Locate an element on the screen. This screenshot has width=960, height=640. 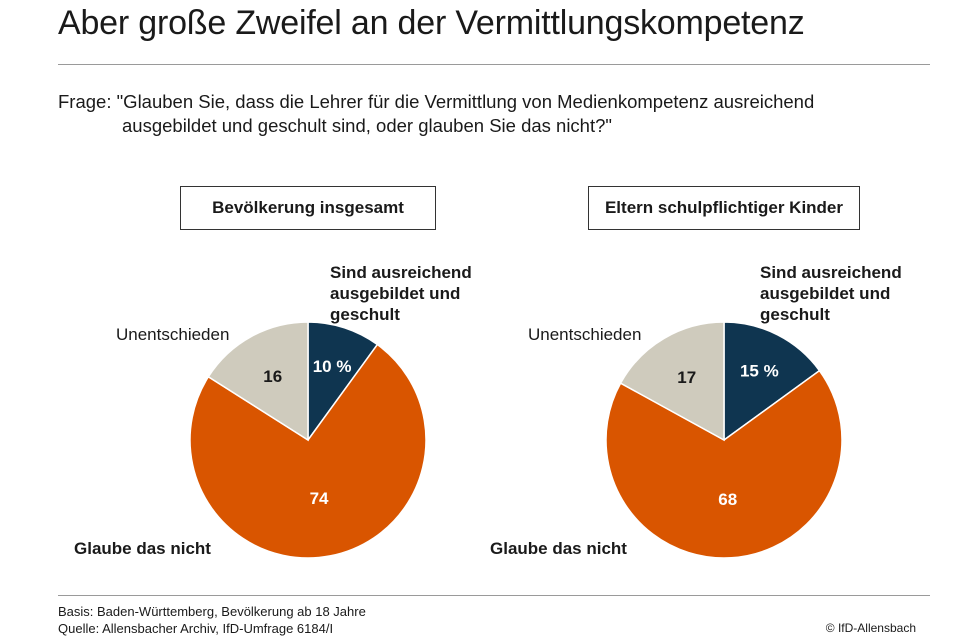
question-prefix: Frage: is located at coordinates (85, 101).